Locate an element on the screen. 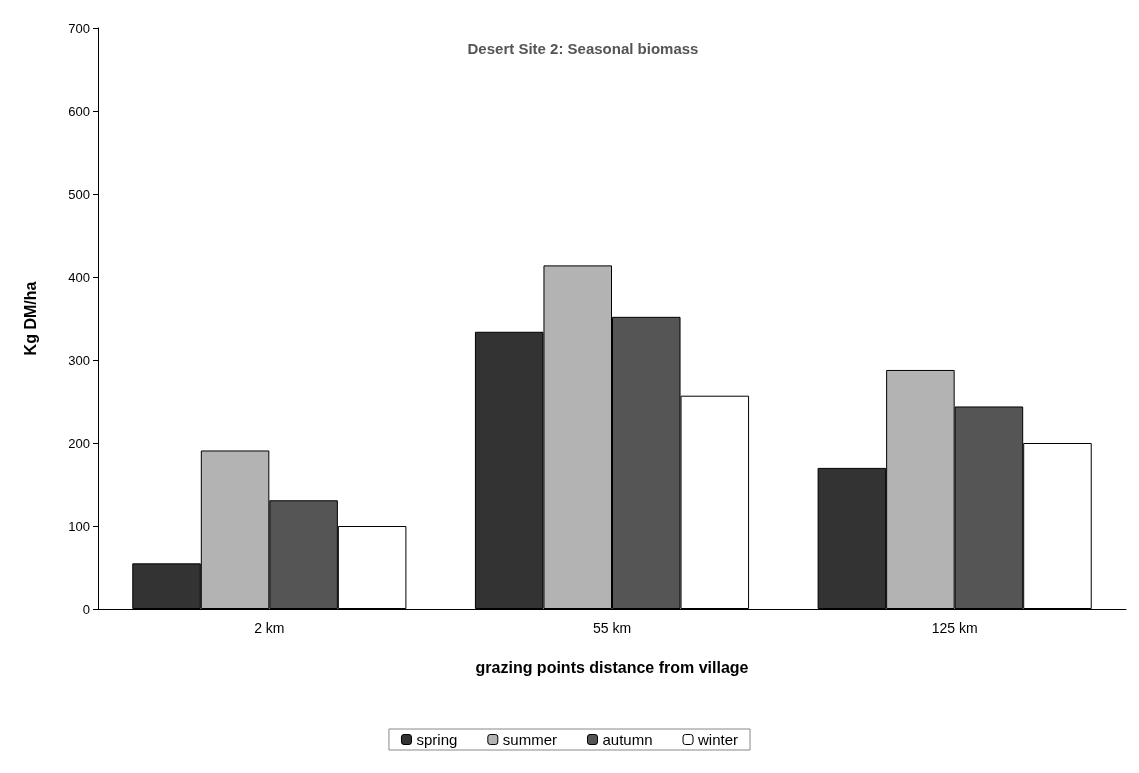 The width and height of the screenshot is (1139, 773). y-tick-label: 0 is located at coordinates (86, 609).